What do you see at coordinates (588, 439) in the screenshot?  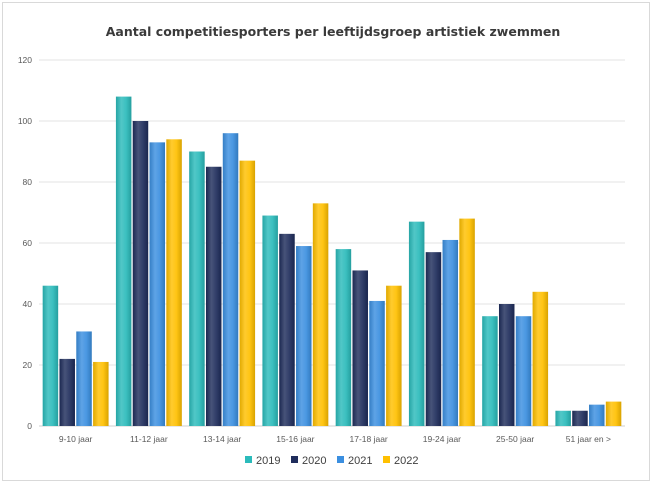 I see `x-tick-label: 51 jaar en >` at bounding box center [588, 439].